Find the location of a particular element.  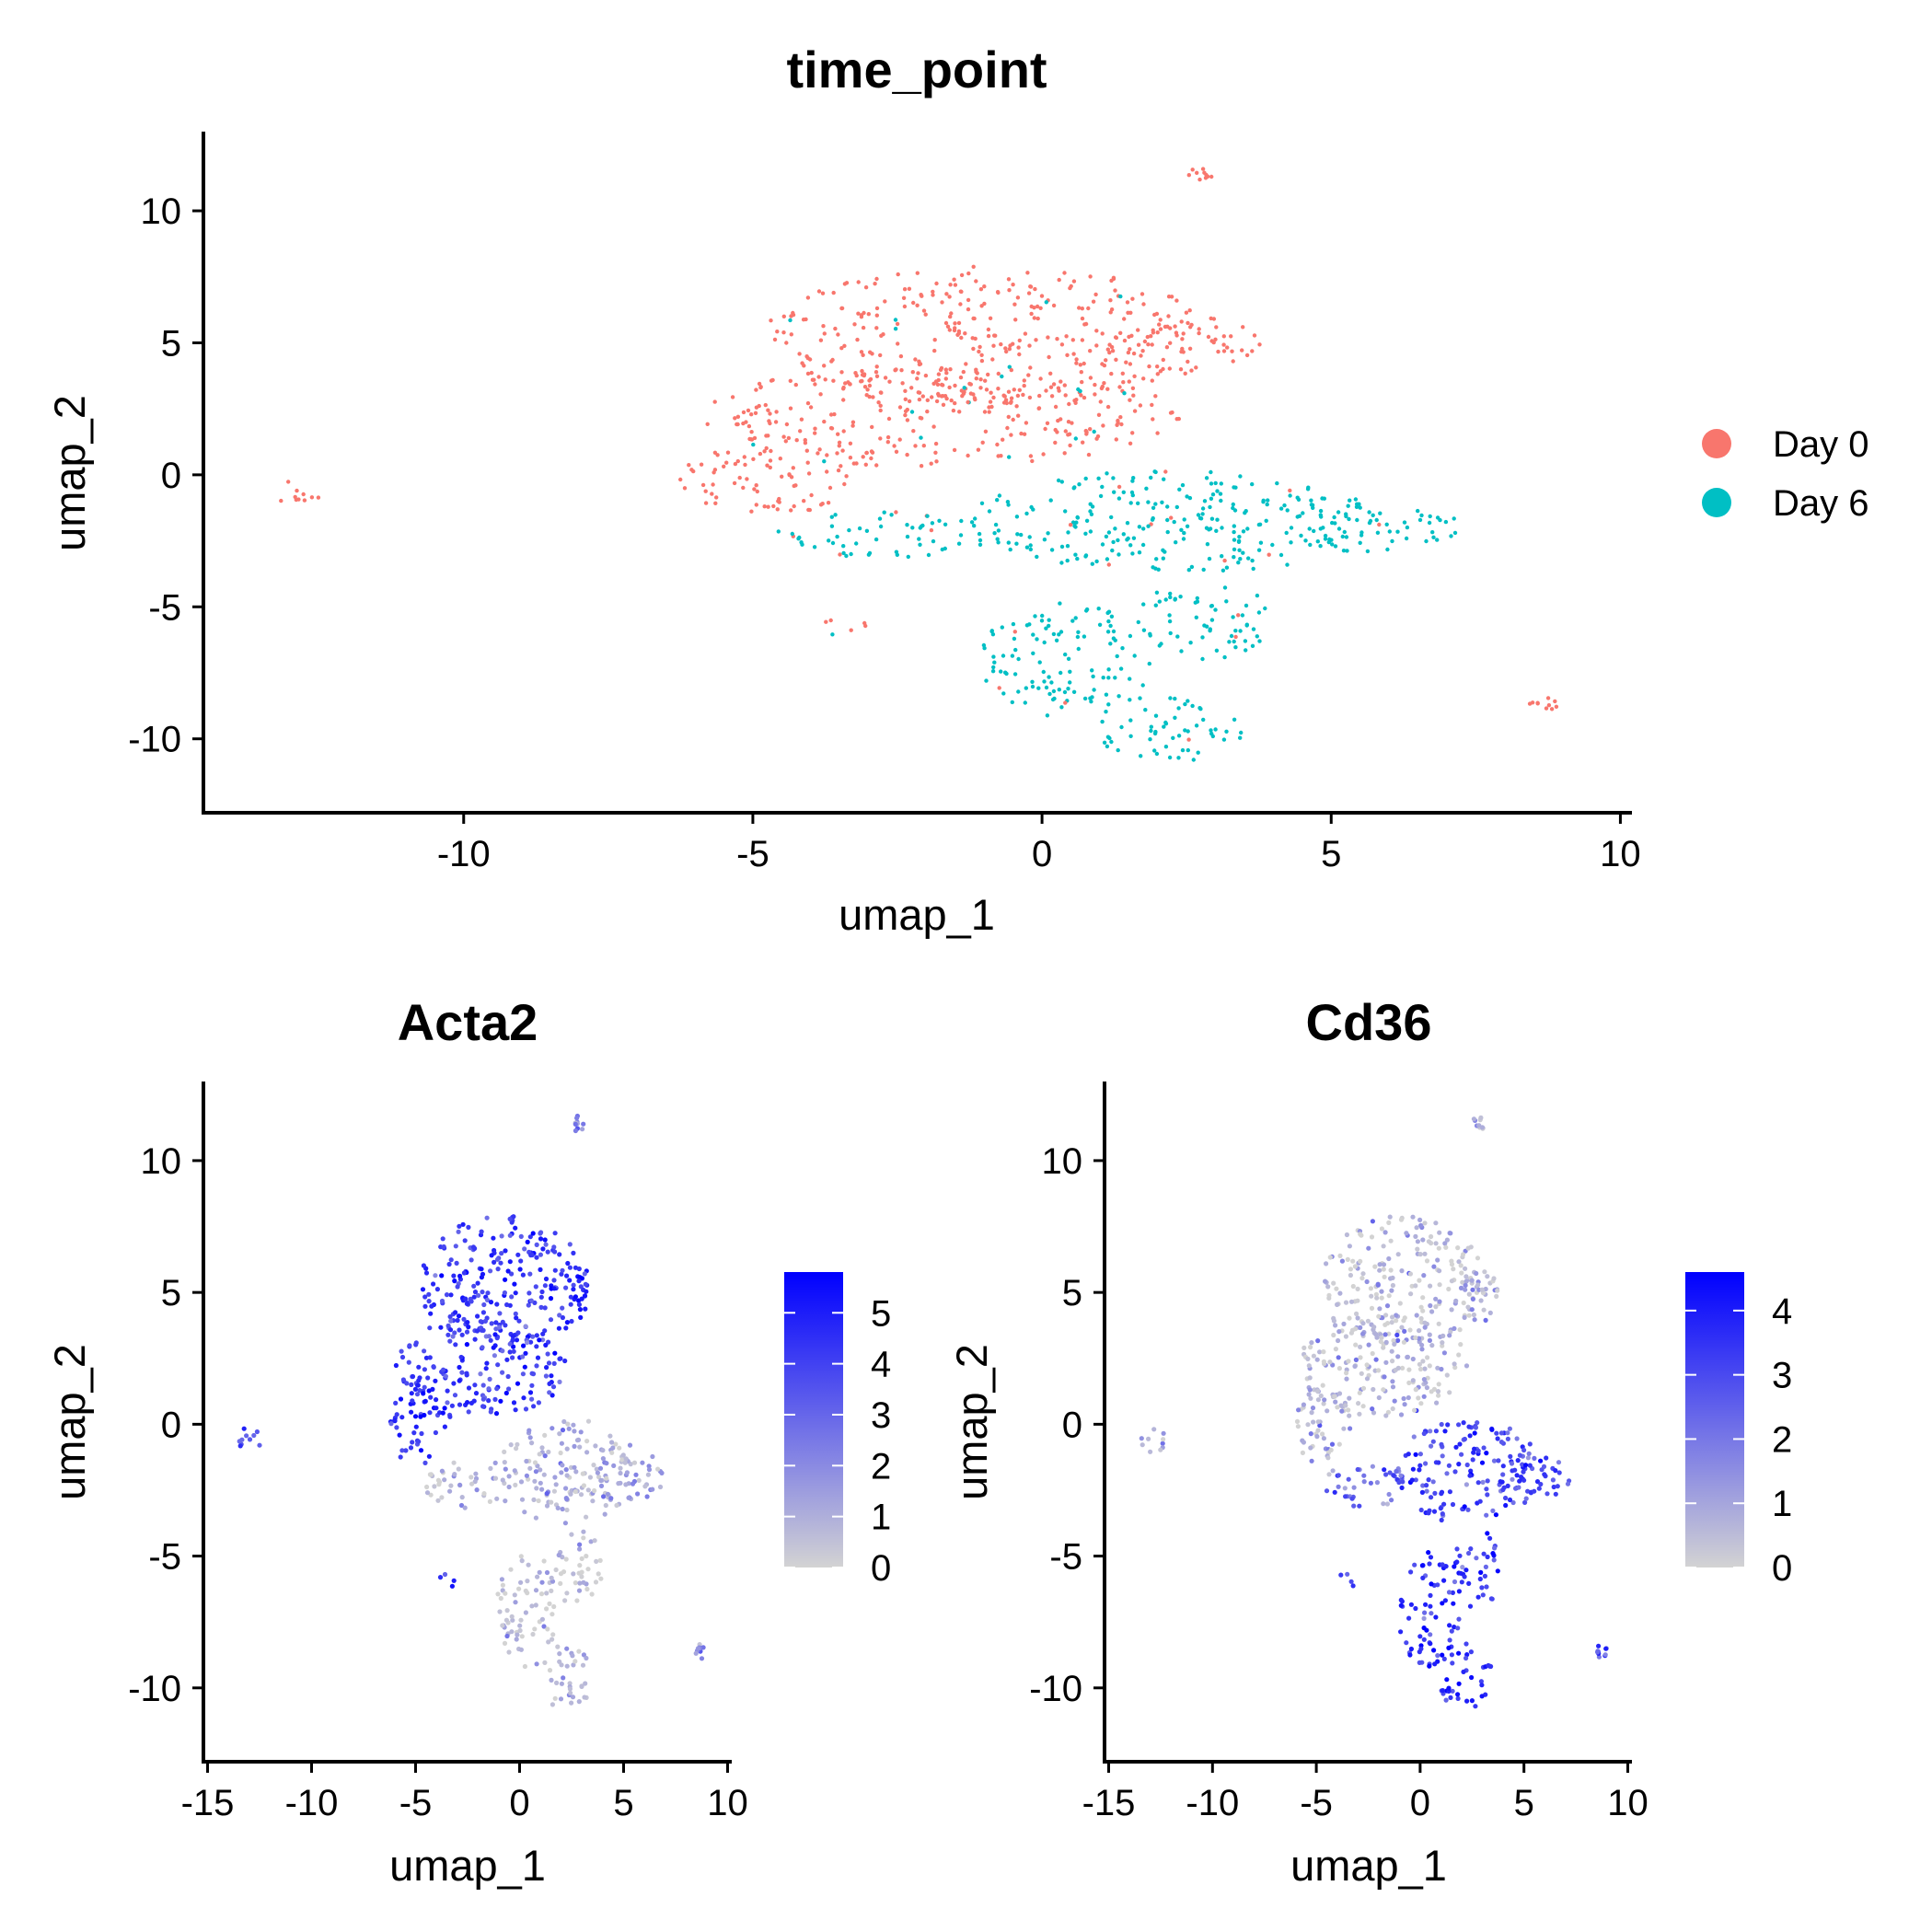

x-tick-label: 5 is located at coordinates (1331, 854).